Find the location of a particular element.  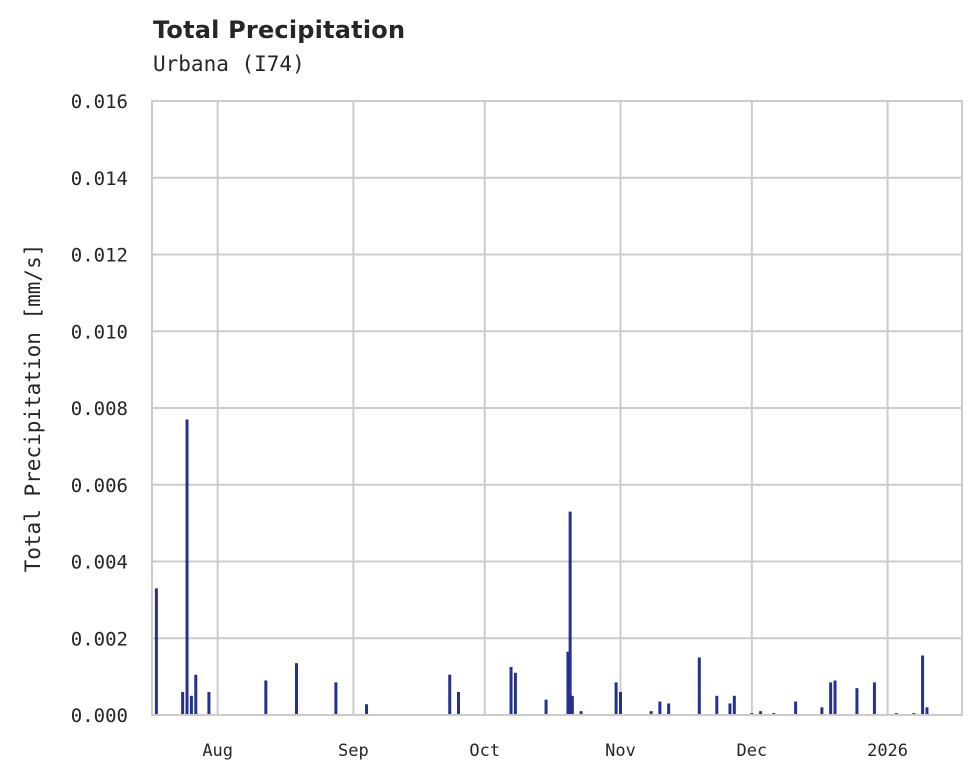

y-tick-label: 0.014 is located at coordinates (99, 179).